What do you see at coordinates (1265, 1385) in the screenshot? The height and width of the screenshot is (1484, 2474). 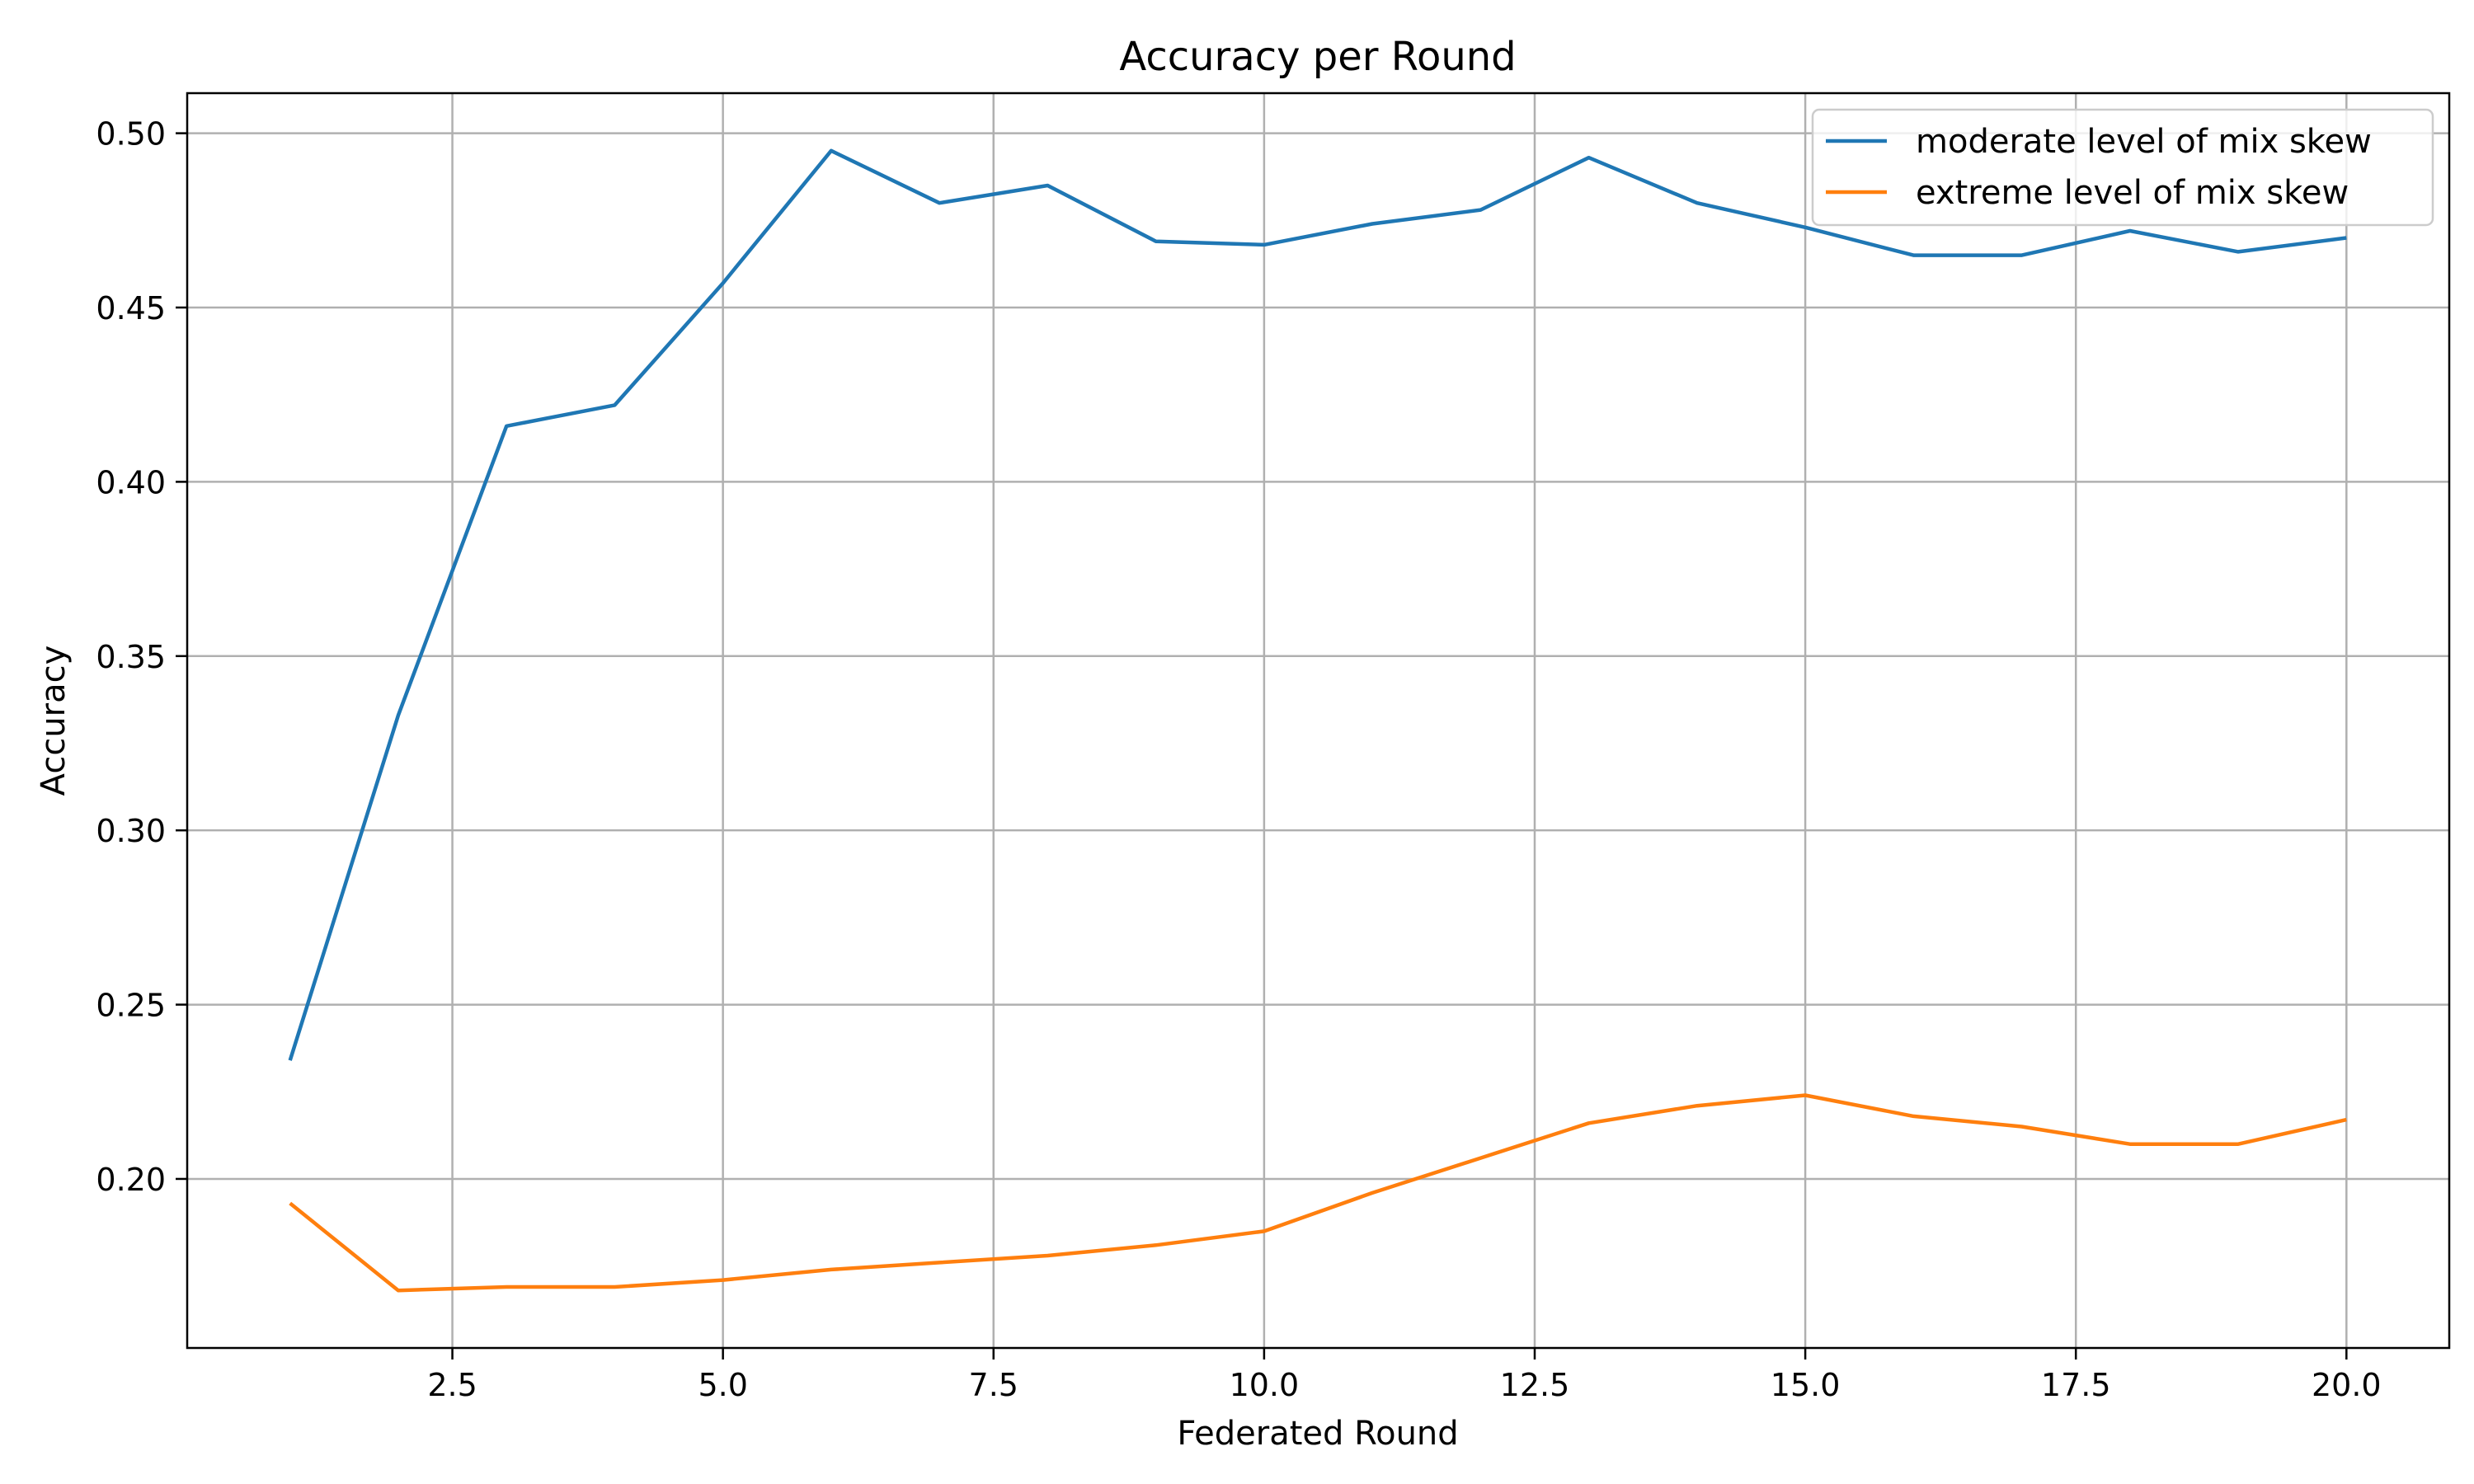 I see `x-tick-label: 10.0` at bounding box center [1265, 1385].